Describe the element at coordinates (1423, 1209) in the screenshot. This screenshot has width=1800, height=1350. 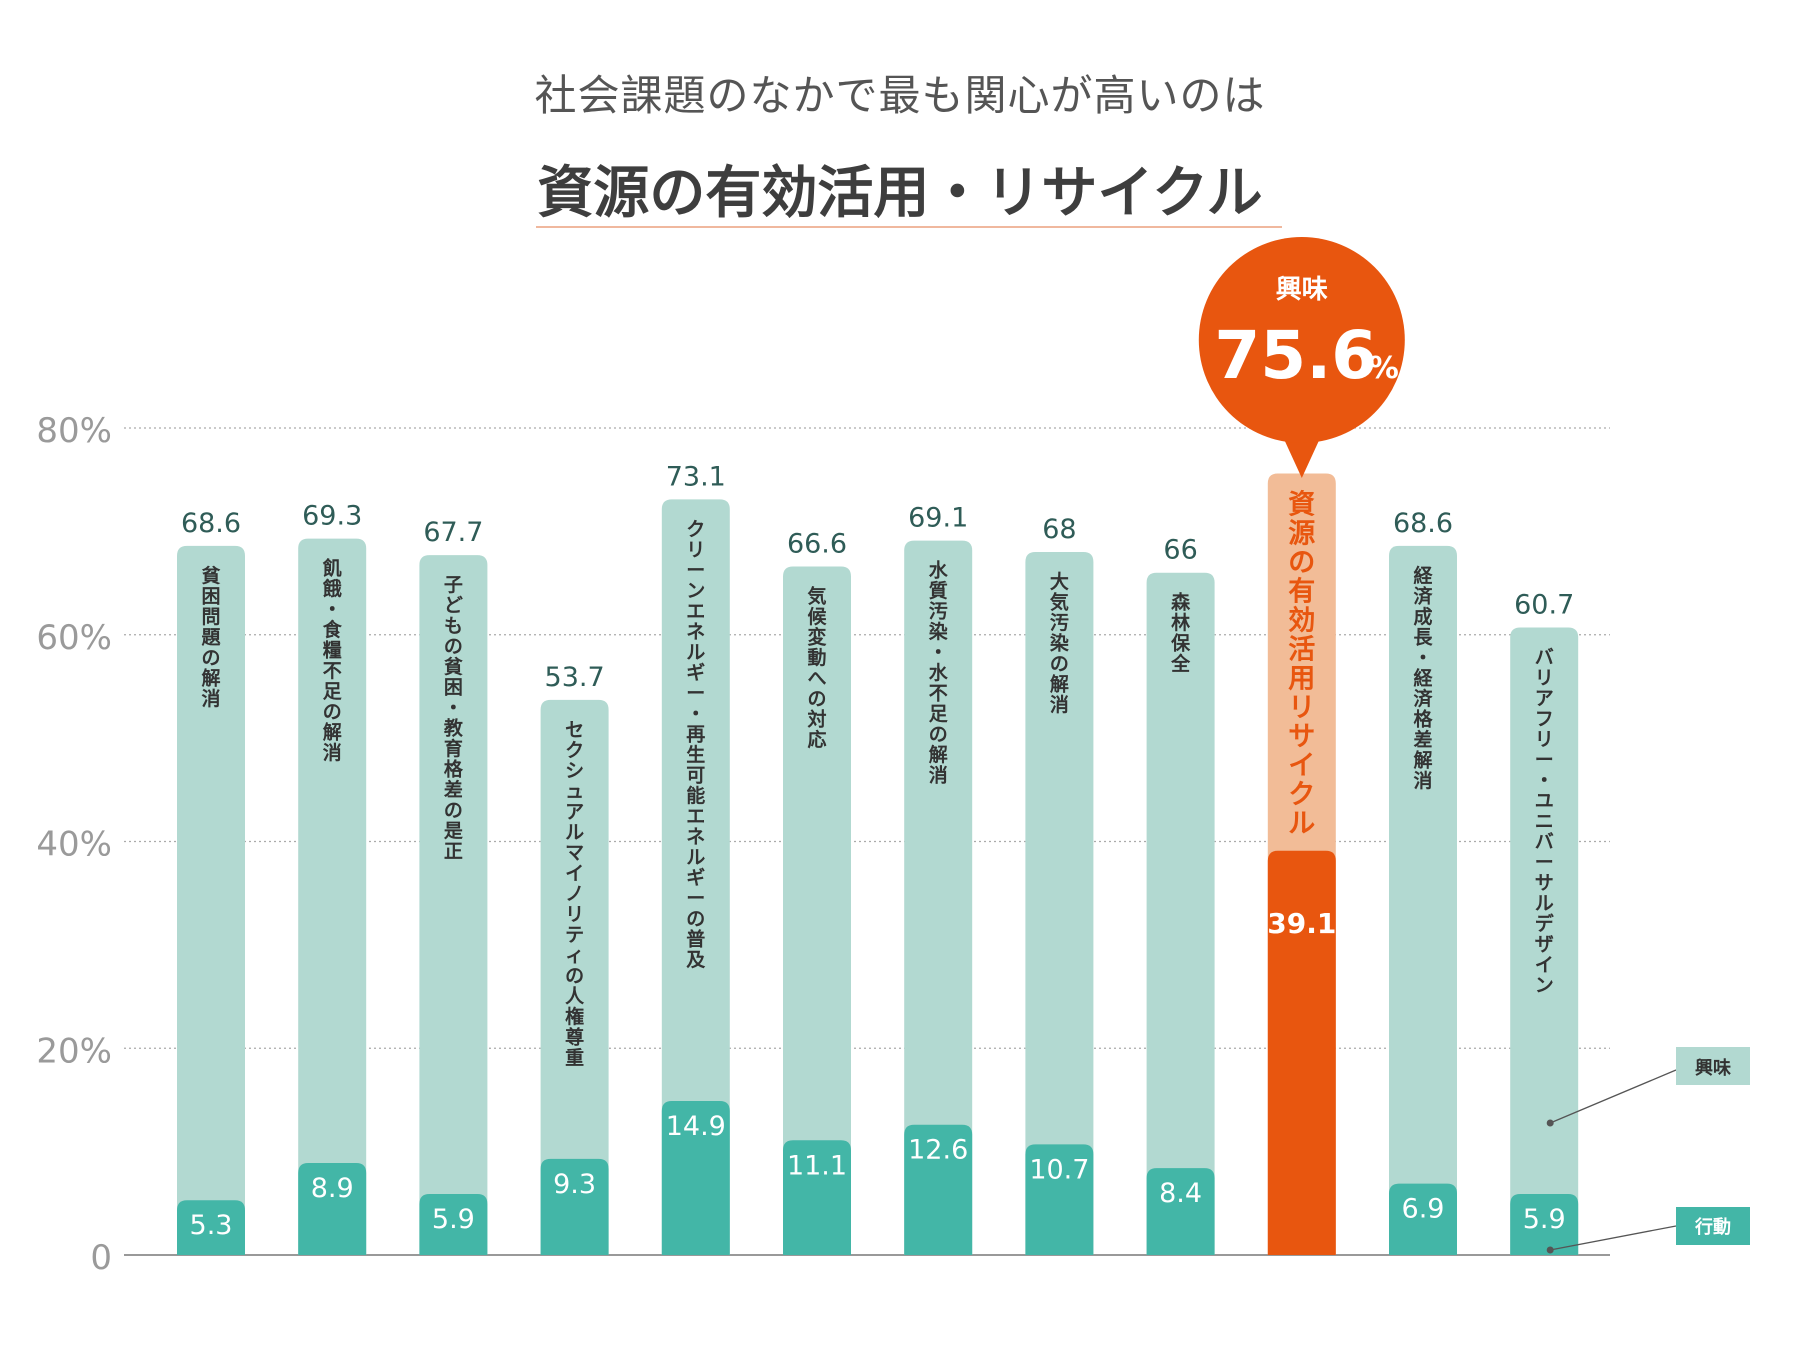
I see `action-value-label: 6.9` at that location.